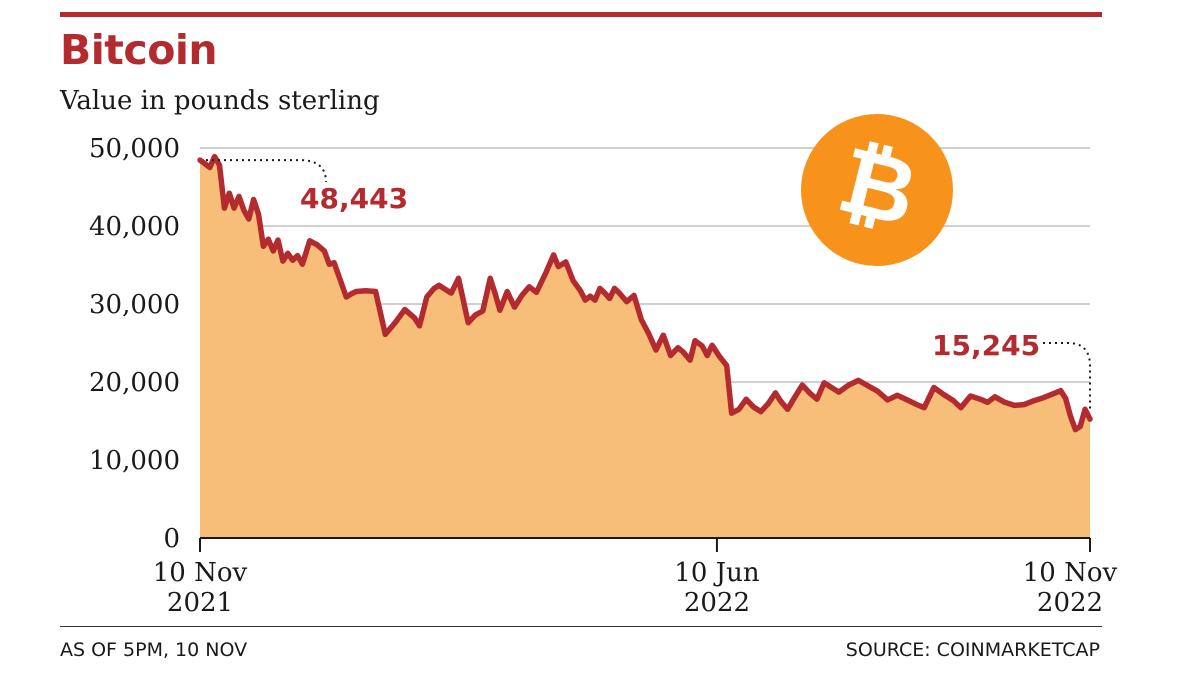 The height and width of the screenshot is (675, 1200). What do you see at coordinates (354, 198) in the screenshot?
I see `annotation-label-start: 48,443` at bounding box center [354, 198].